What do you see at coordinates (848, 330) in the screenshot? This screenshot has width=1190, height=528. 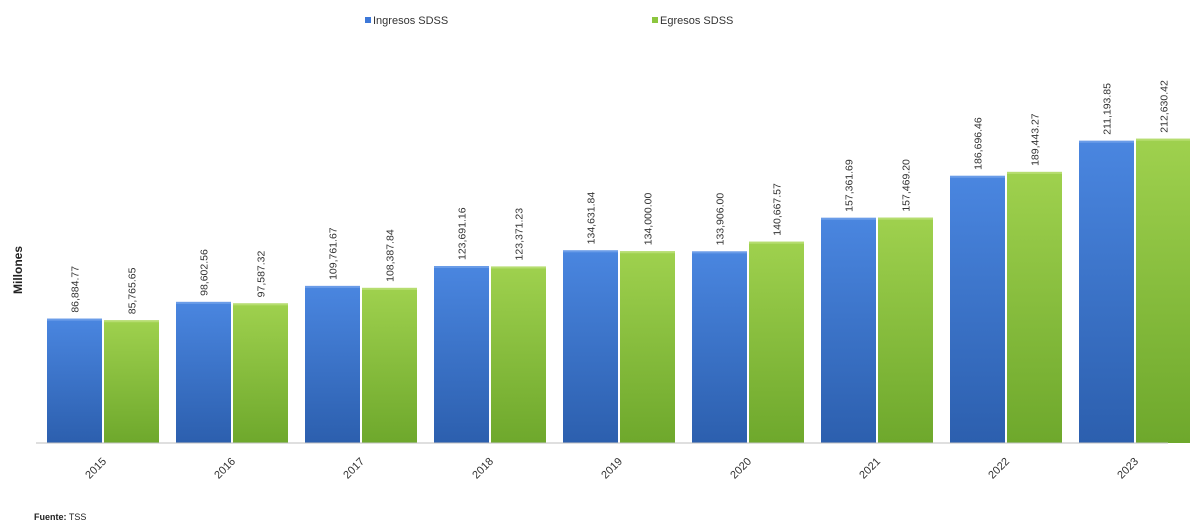 I see `bar-ingresos-2021` at bounding box center [848, 330].